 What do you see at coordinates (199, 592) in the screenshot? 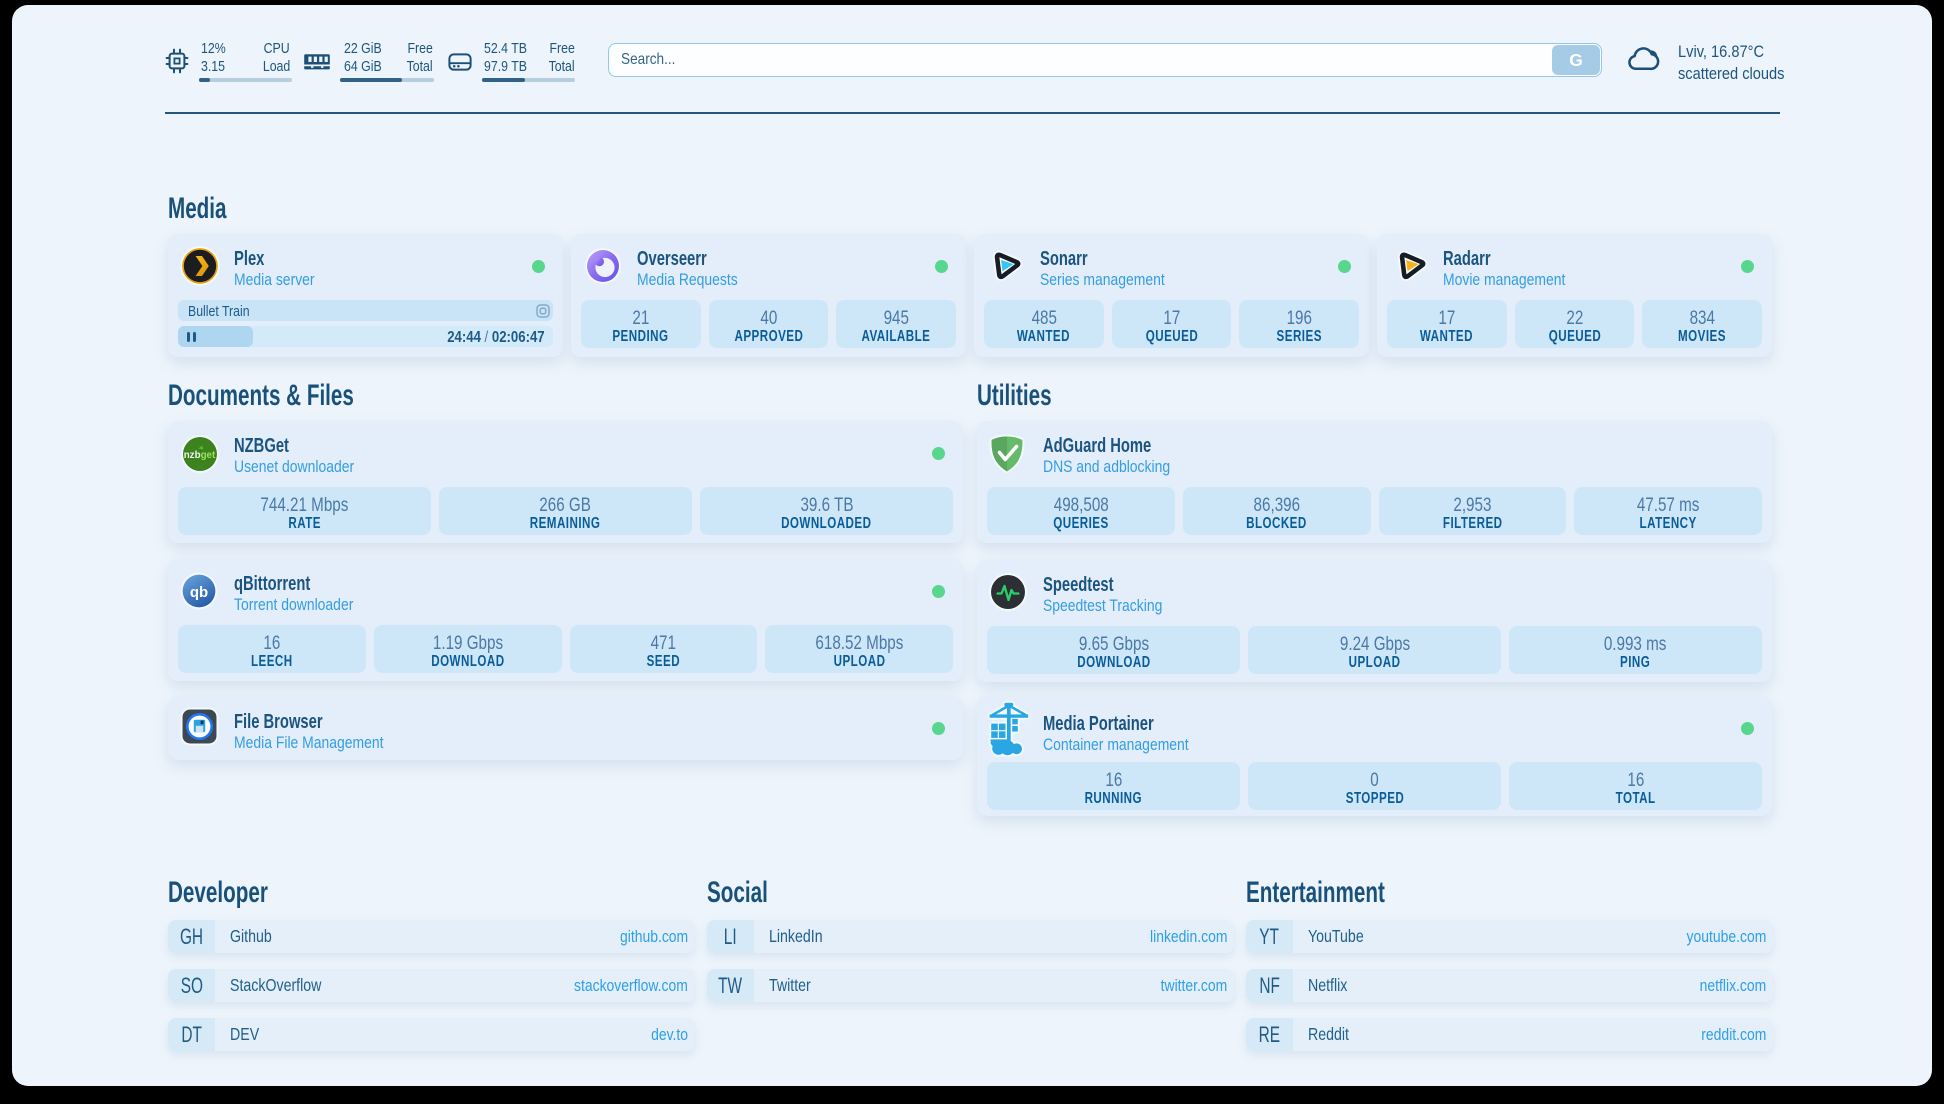
I see `svg-text: qb` at bounding box center [199, 592].